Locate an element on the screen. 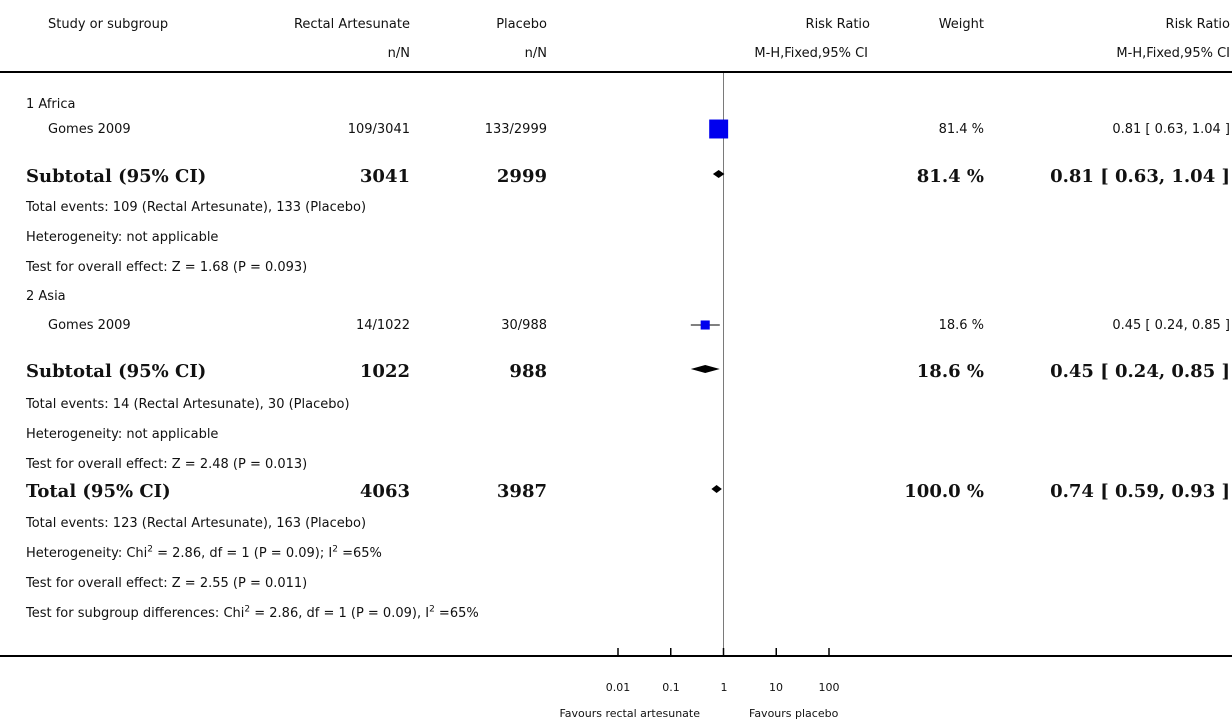 Image resolution: width=1232 pixels, height=723 pixels. group-title: 1 Africa is located at coordinates (51, 104).